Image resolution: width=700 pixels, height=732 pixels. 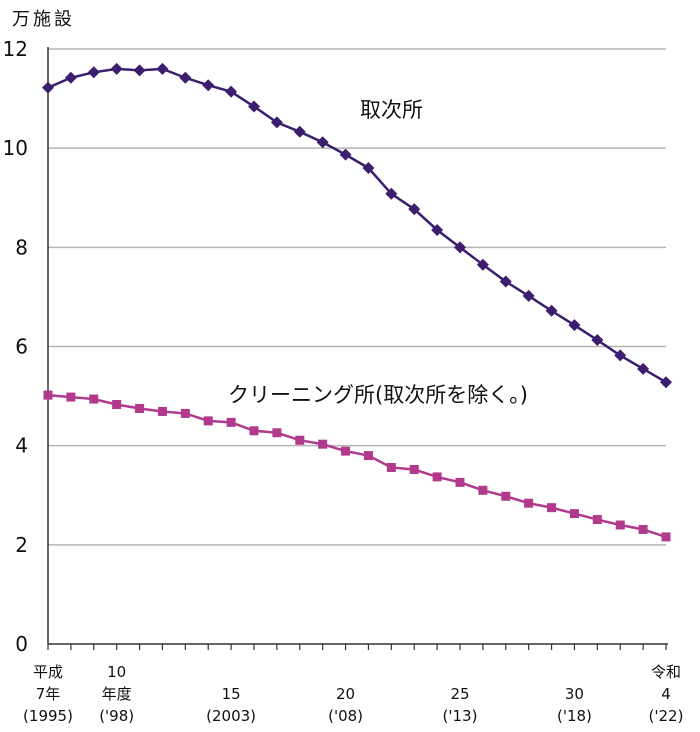 What do you see at coordinates (299, 131) in the screenshot?
I see `series-0-point-2006` at bounding box center [299, 131].